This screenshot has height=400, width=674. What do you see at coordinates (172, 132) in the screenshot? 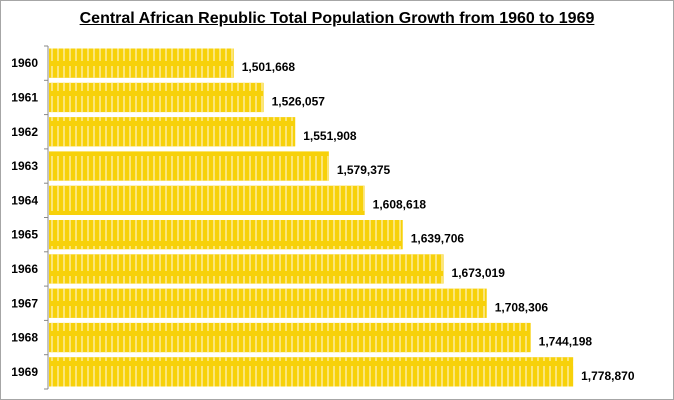
I see `bar-pattern-1962` at bounding box center [172, 132].